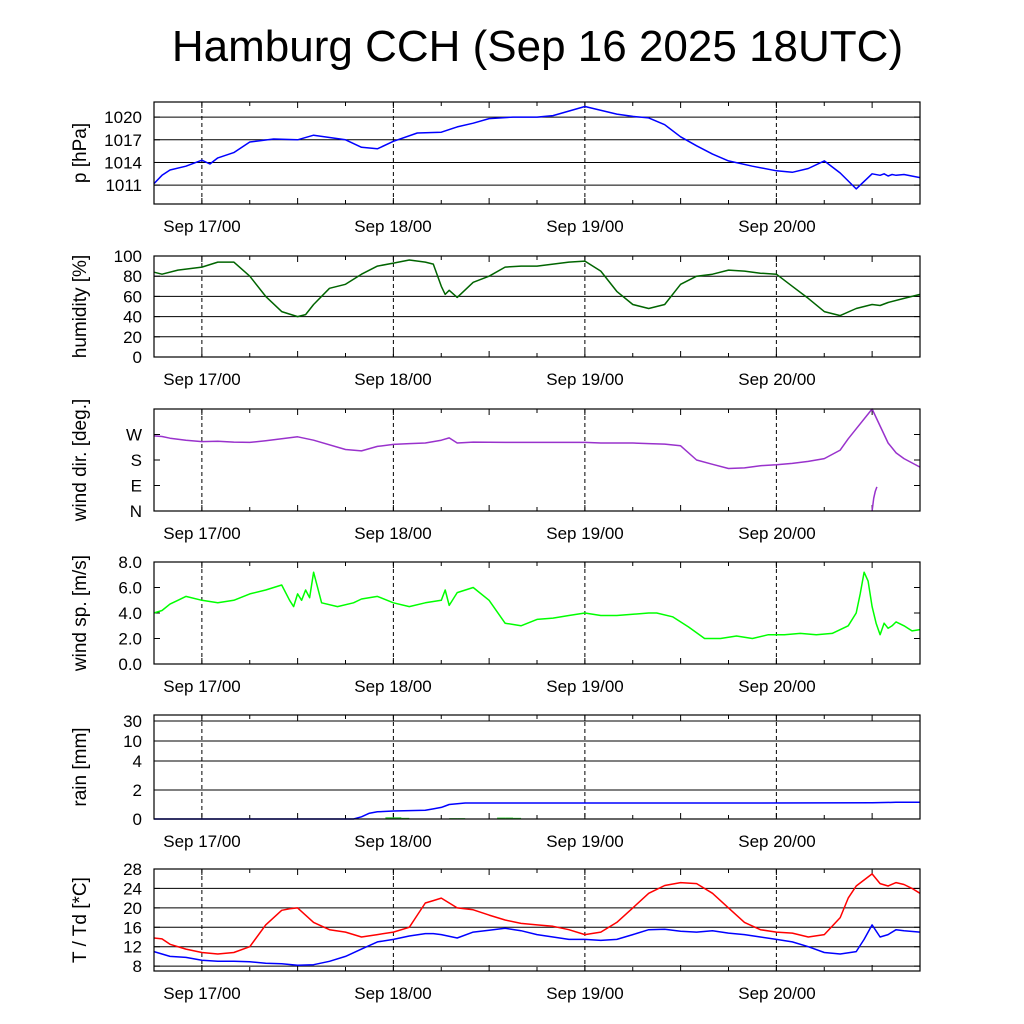  I want to click on y-axis-label: wind dir. [deg.], so click(80, 461).